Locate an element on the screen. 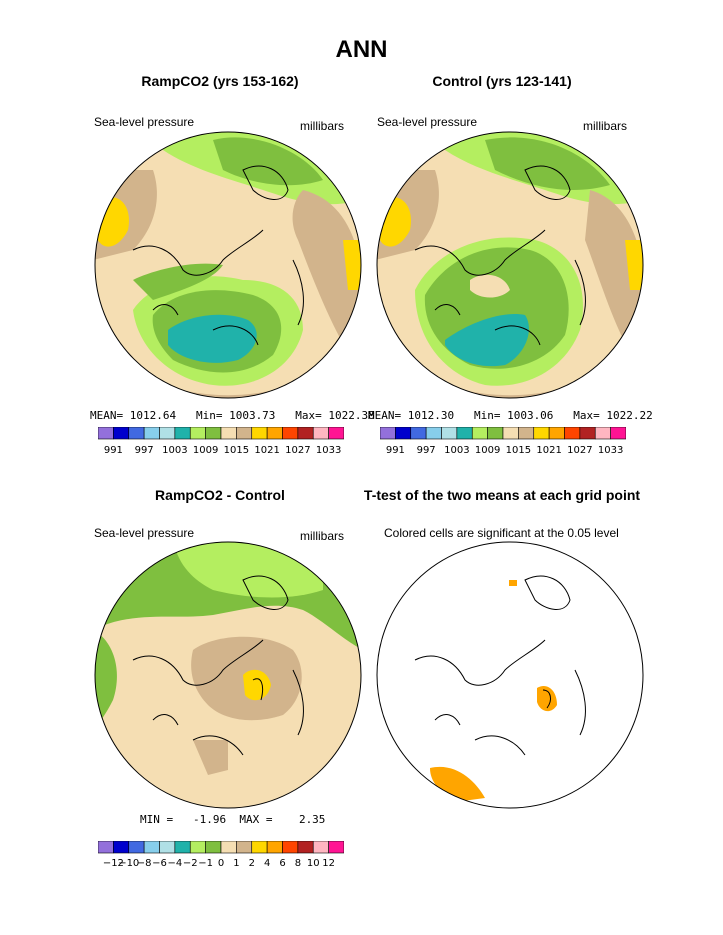 This screenshot has width=723, height=935. panel-4-map is located at coordinates (510, 675).